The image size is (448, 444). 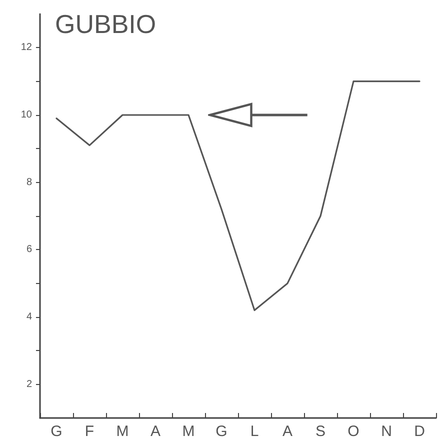 I want to click on x-tick-label: S, so click(x=320, y=431).